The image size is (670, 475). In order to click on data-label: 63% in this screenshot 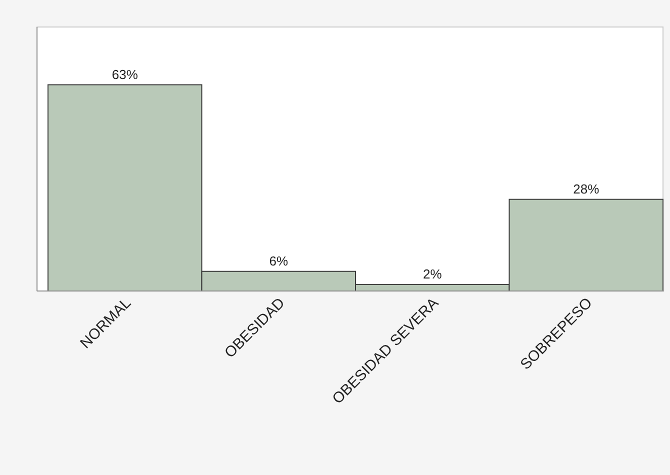, I will do `click(125, 74)`.